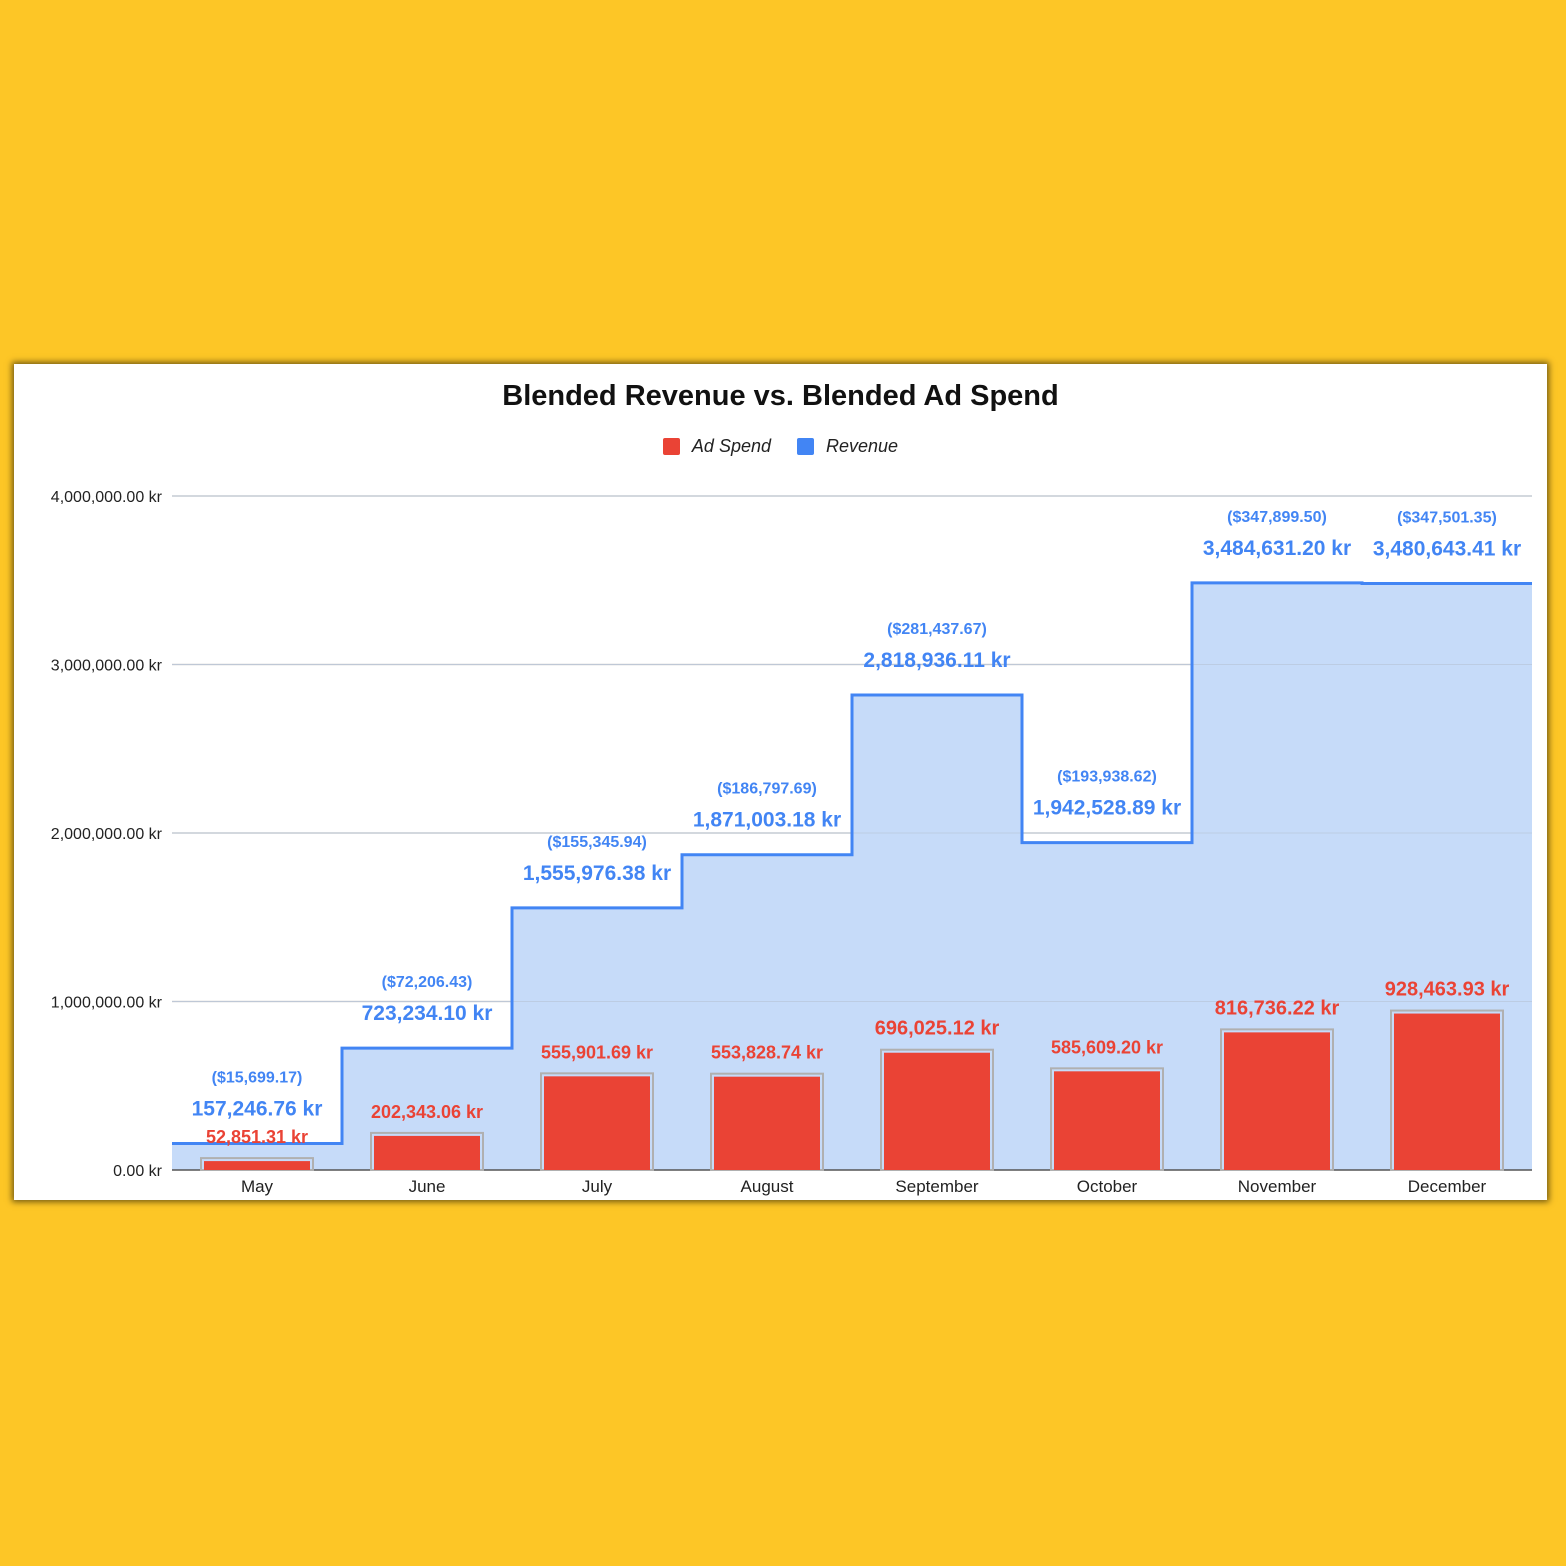 The width and height of the screenshot is (1566, 1566). What do you see at coordinates (427, 1112) in the screenshot?
I see `ad-spend-label-1: 202,343.06 kr` at bounding box center [427, 1112].